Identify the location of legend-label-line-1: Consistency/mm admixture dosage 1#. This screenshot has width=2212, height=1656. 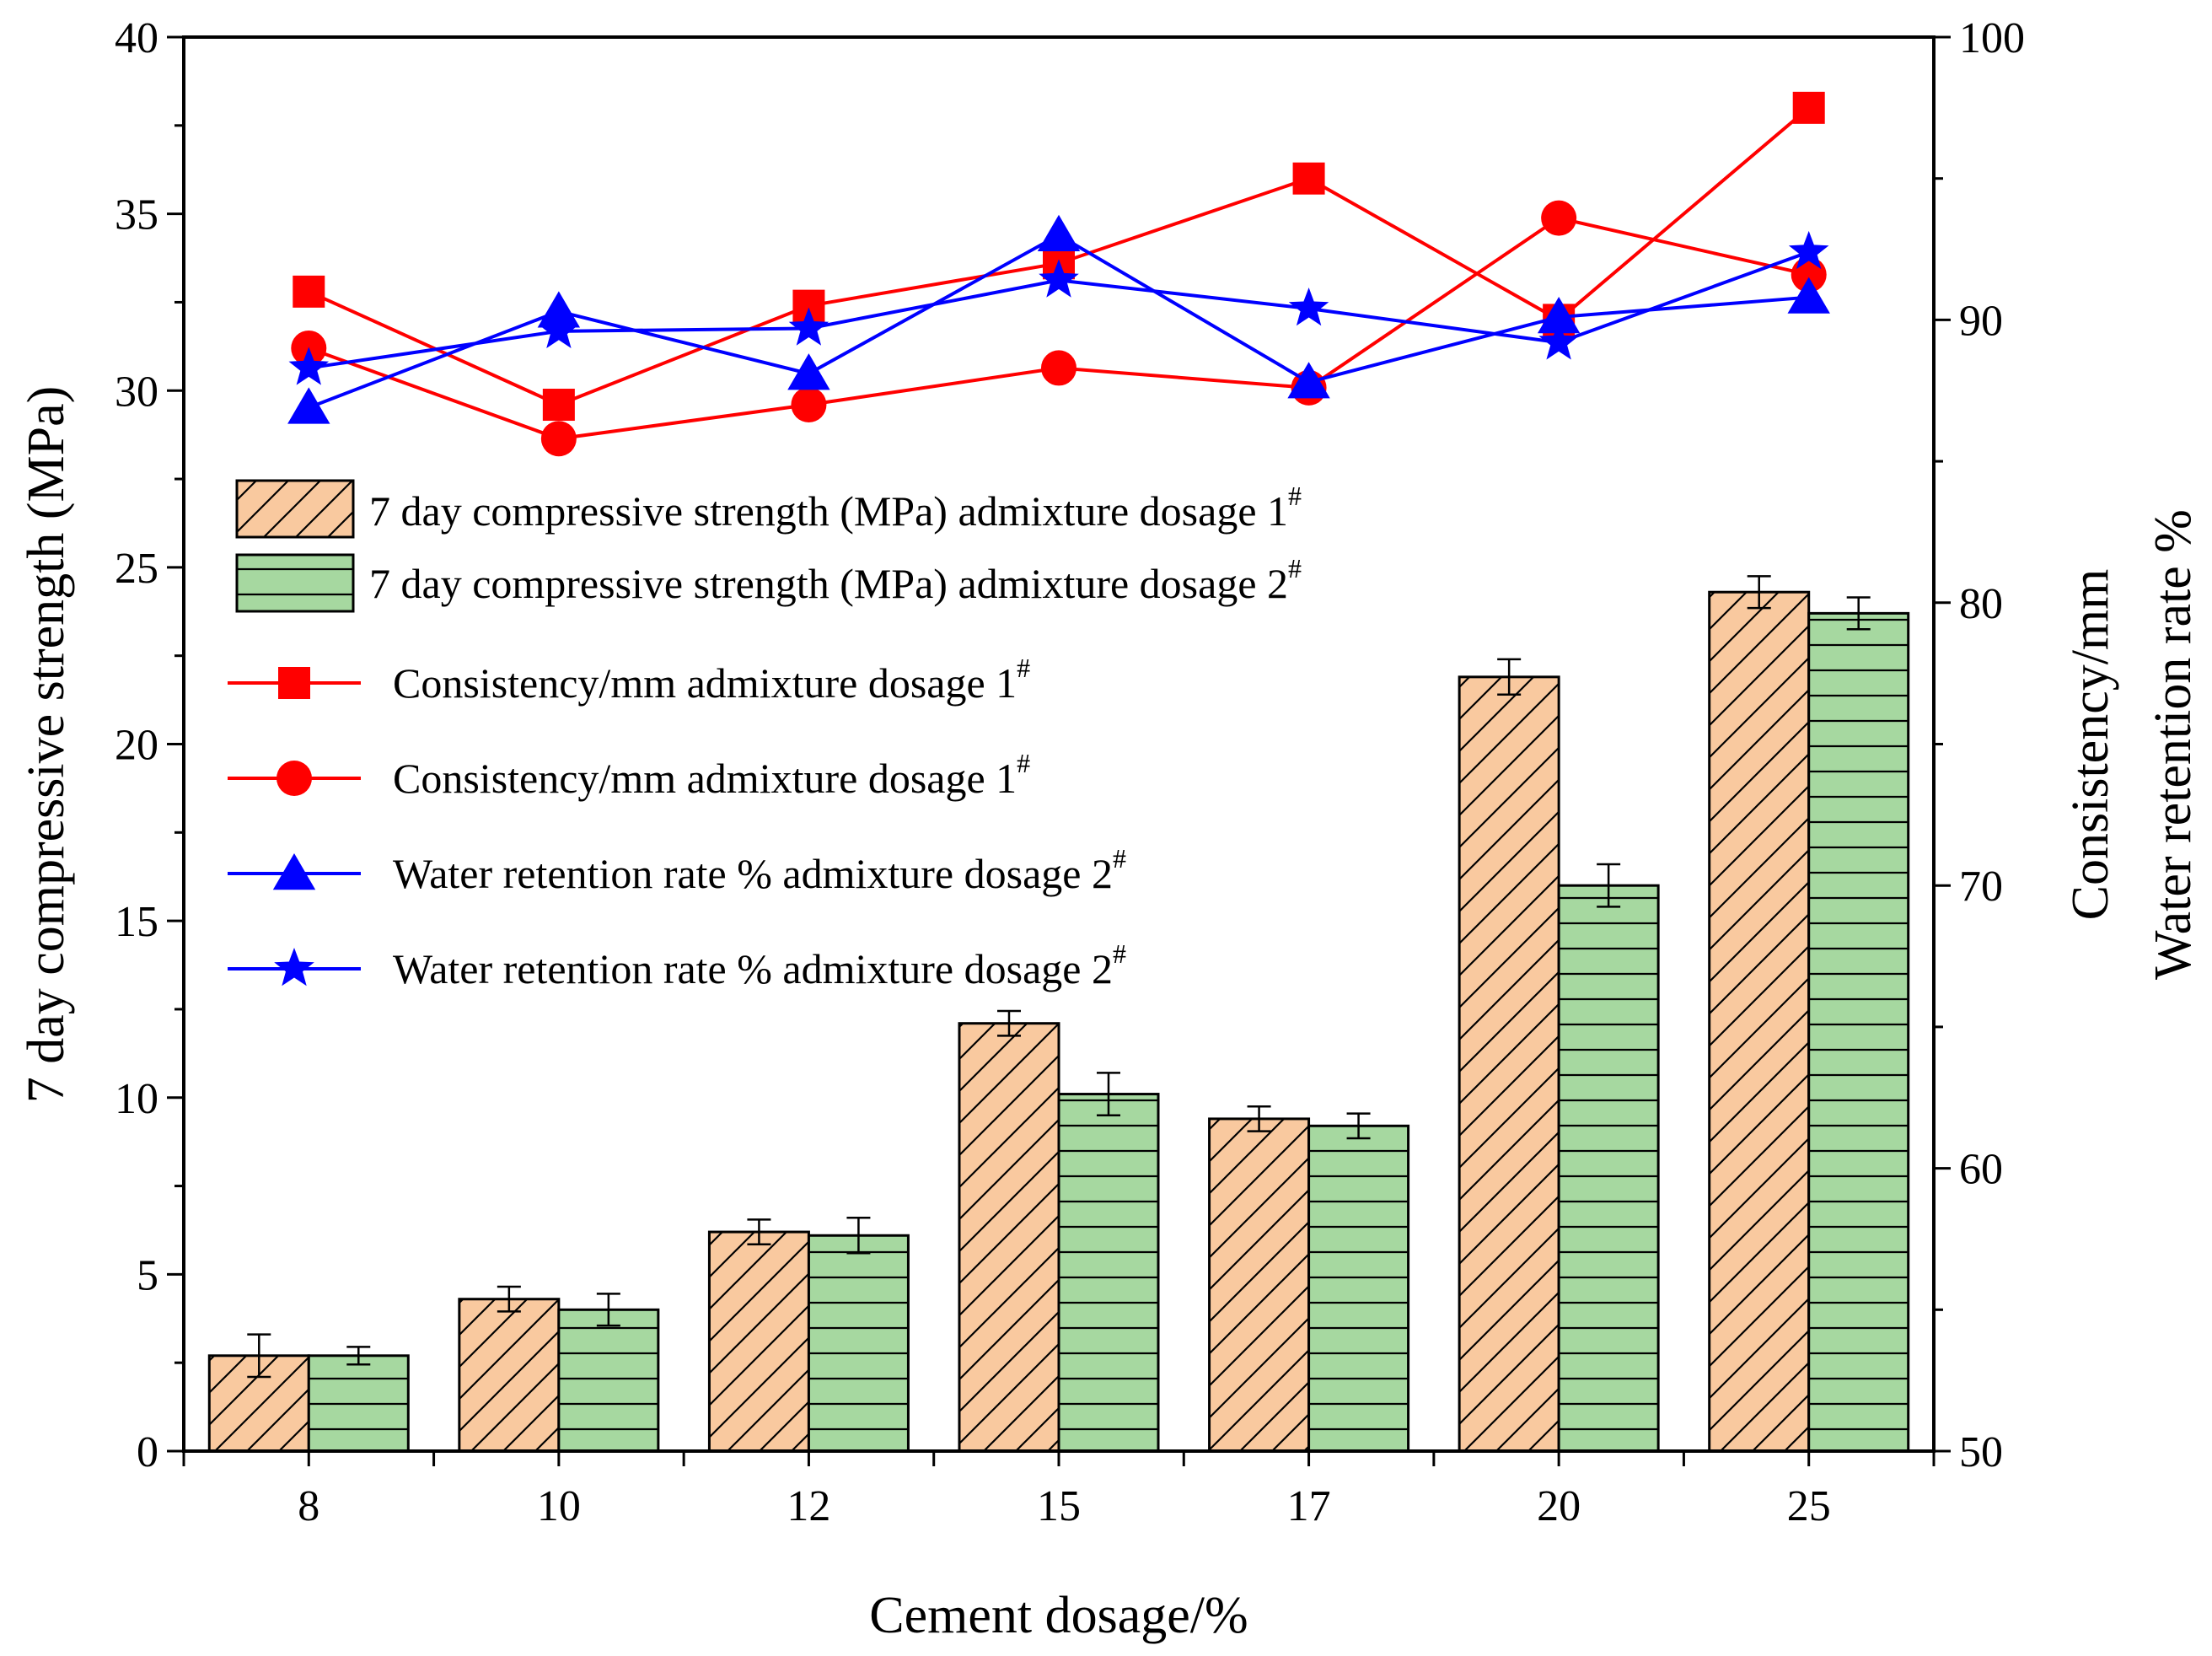
(712, 680).